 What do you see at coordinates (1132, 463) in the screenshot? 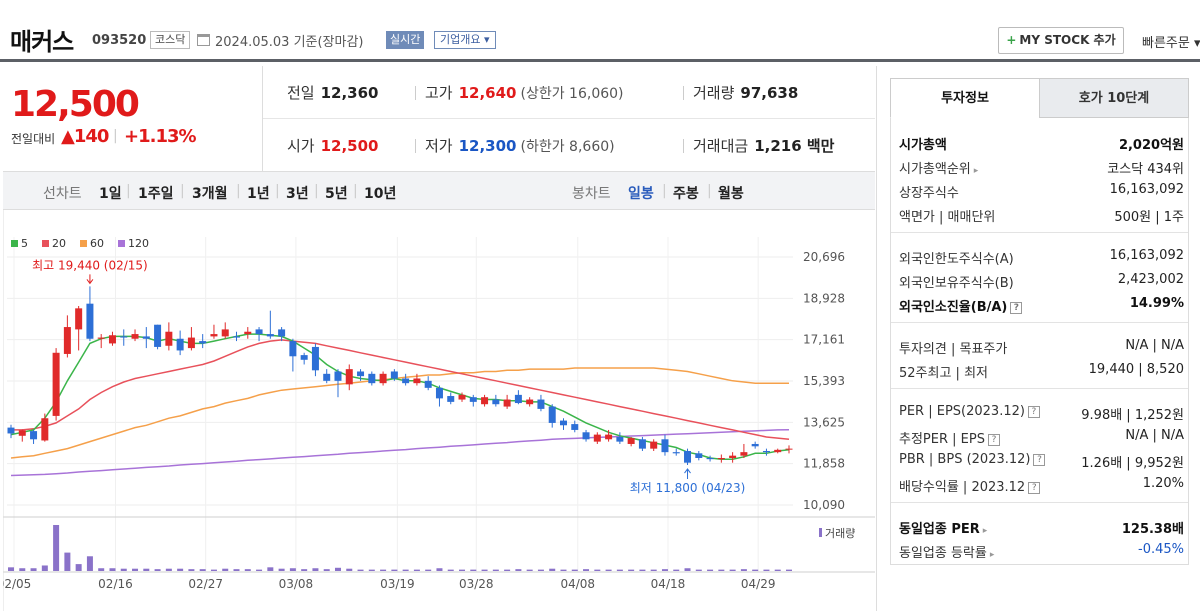
I see `info-value: 1.26배 | 9,952원` at bounding box center [1132, 463].